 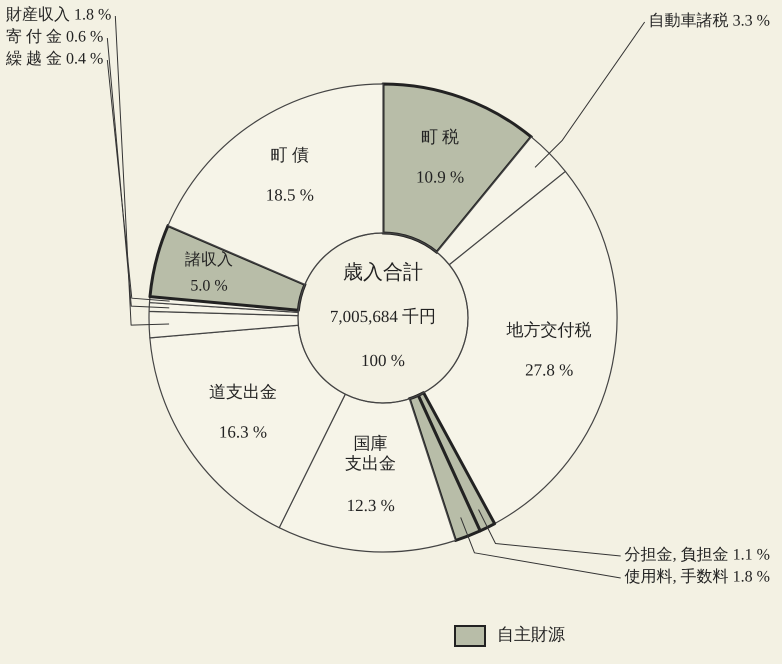 I want to click on slice-label: 使用料, 手数料 1.8 %, so click(x=697, y=577).